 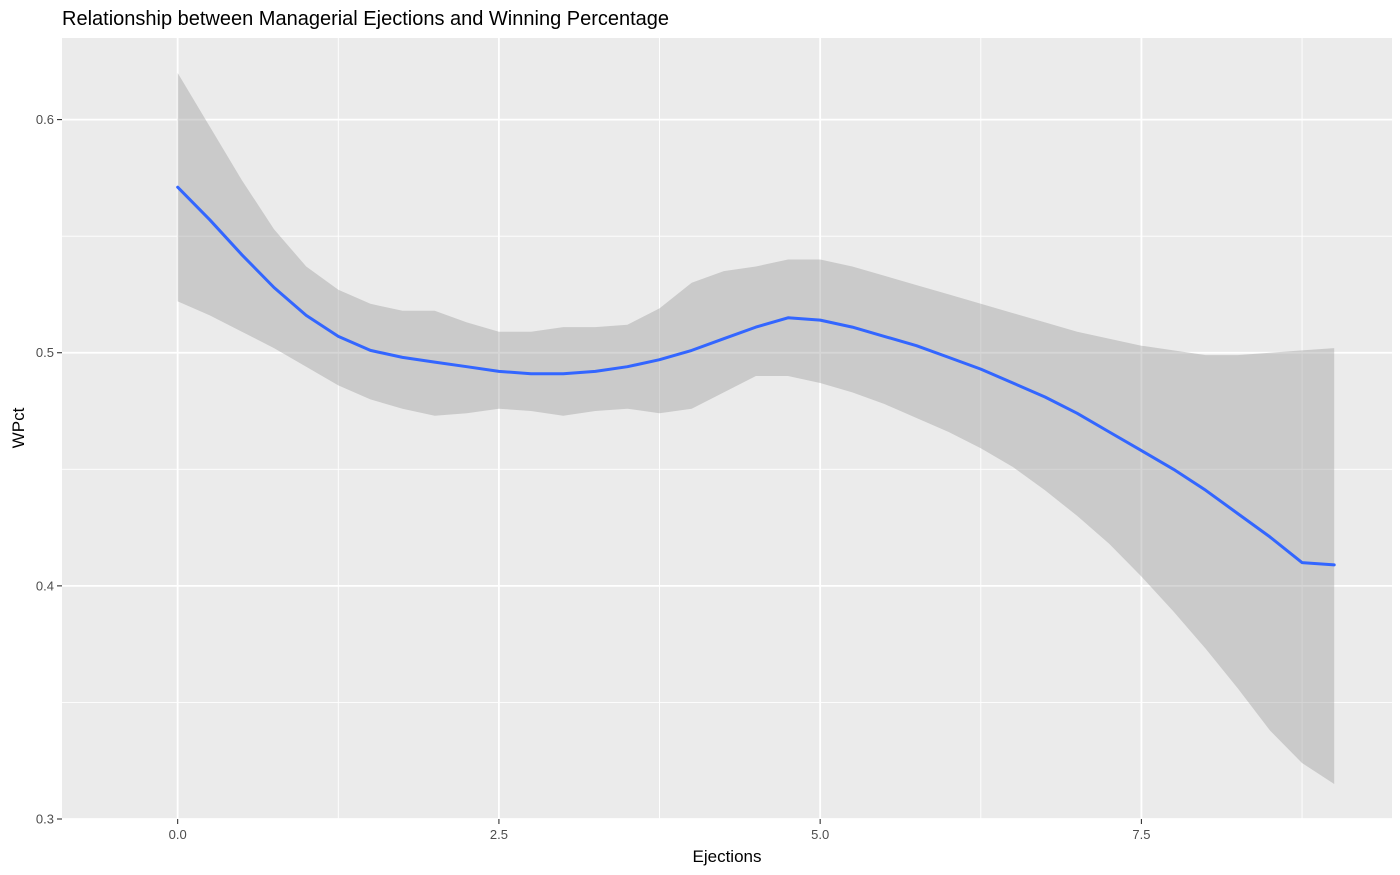 I want to click on x-tick-label: 5.0, so click(x=820, y=834).